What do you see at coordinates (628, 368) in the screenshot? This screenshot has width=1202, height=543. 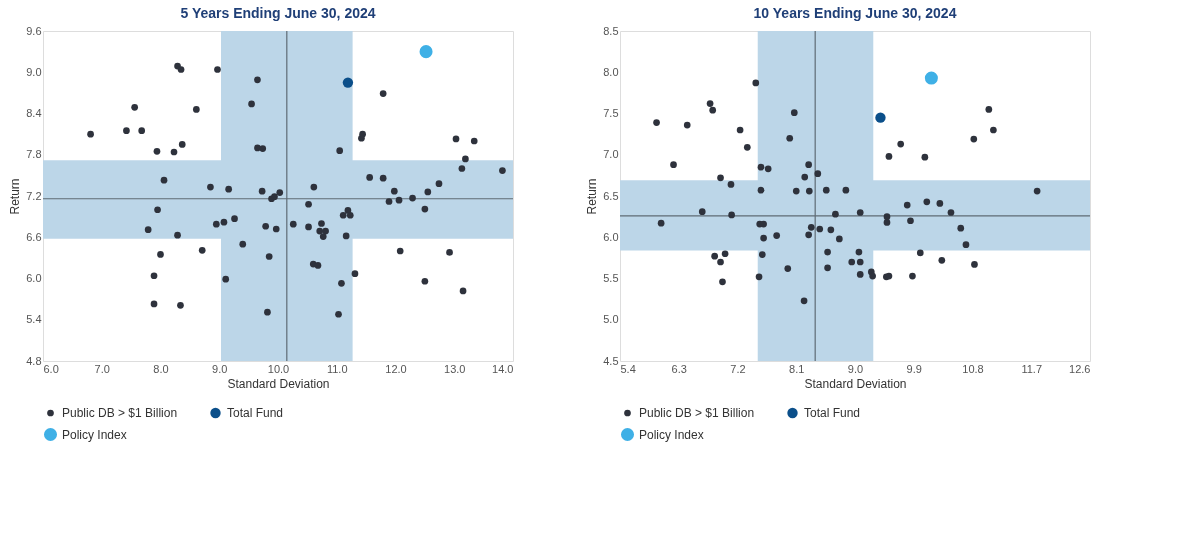 I see `x-tick-label: 5.4` at bounding box center [628, 368].